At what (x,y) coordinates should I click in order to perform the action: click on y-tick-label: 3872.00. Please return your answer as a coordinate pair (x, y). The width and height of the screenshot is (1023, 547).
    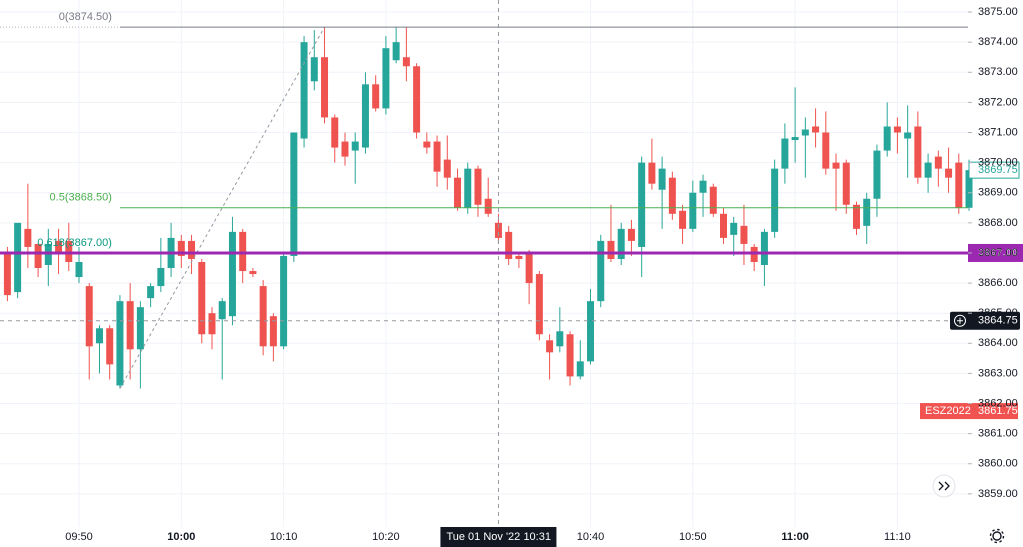
    Looking at the image, I should click on (998, 102).